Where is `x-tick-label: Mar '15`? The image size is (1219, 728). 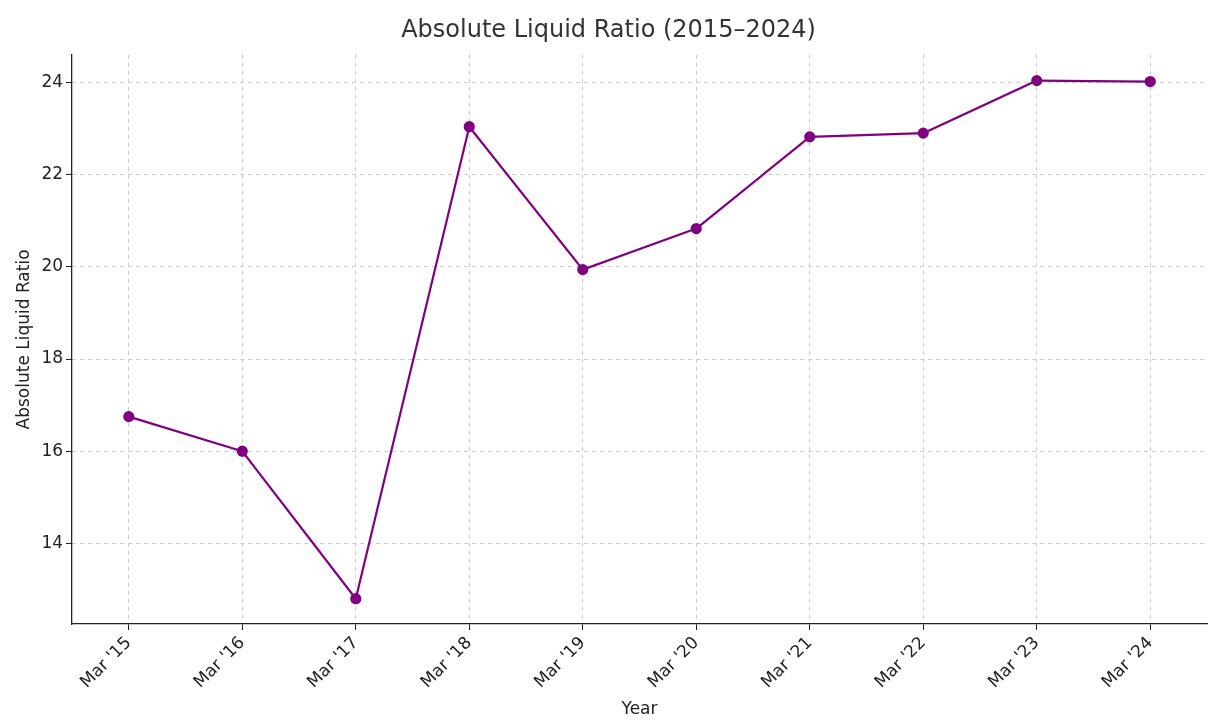
x-tick-label: Mar '15 is located at coordinates (105, 662).